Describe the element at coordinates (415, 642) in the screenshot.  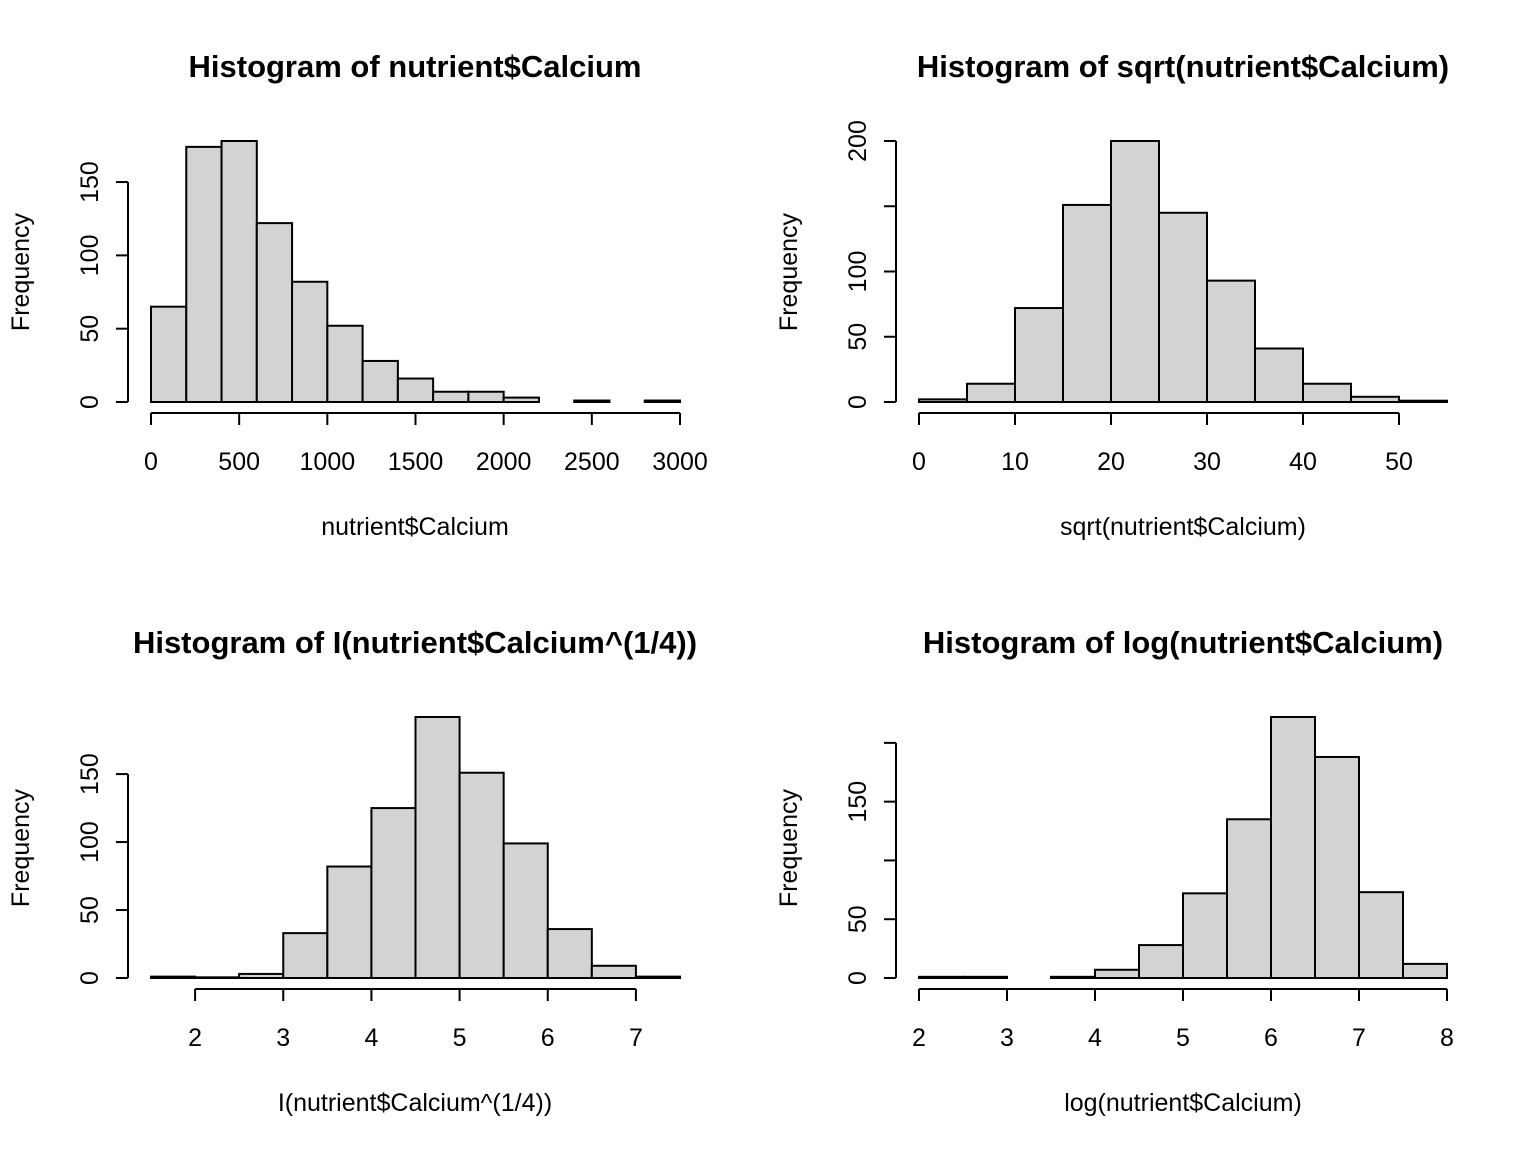
I see `chart-title: Histogram of I(nutrient$Calcium^(1/4))` at that location.